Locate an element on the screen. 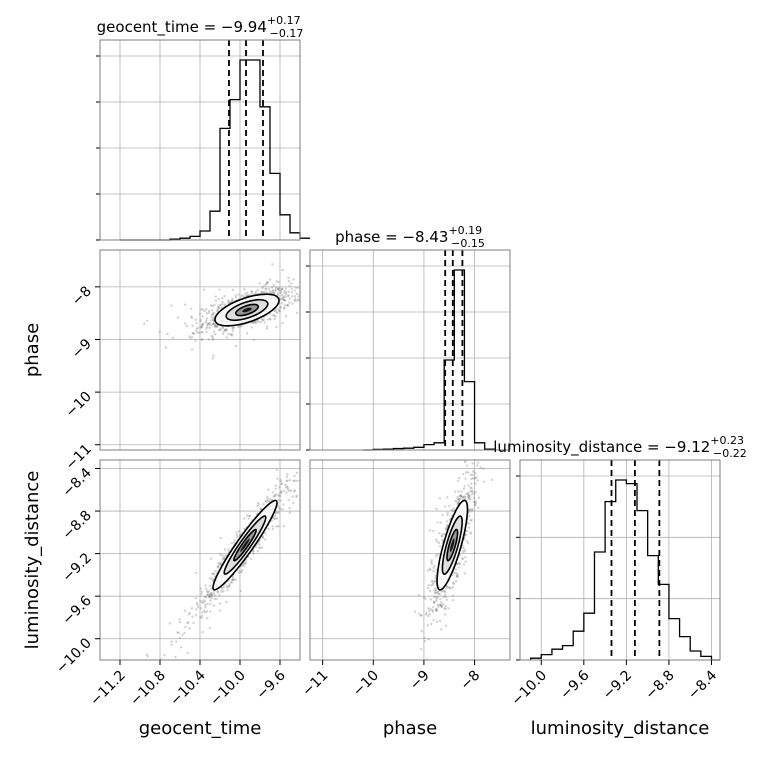 The image size is (760, 760). x-tick-label: −10.0 is located at coordinates (228, 689).